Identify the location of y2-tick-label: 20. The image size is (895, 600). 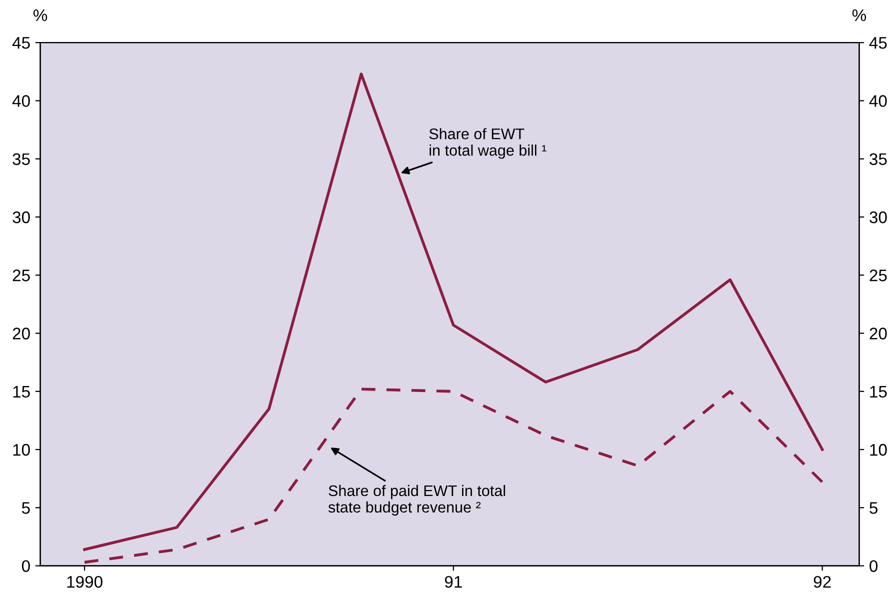
(878, 334).